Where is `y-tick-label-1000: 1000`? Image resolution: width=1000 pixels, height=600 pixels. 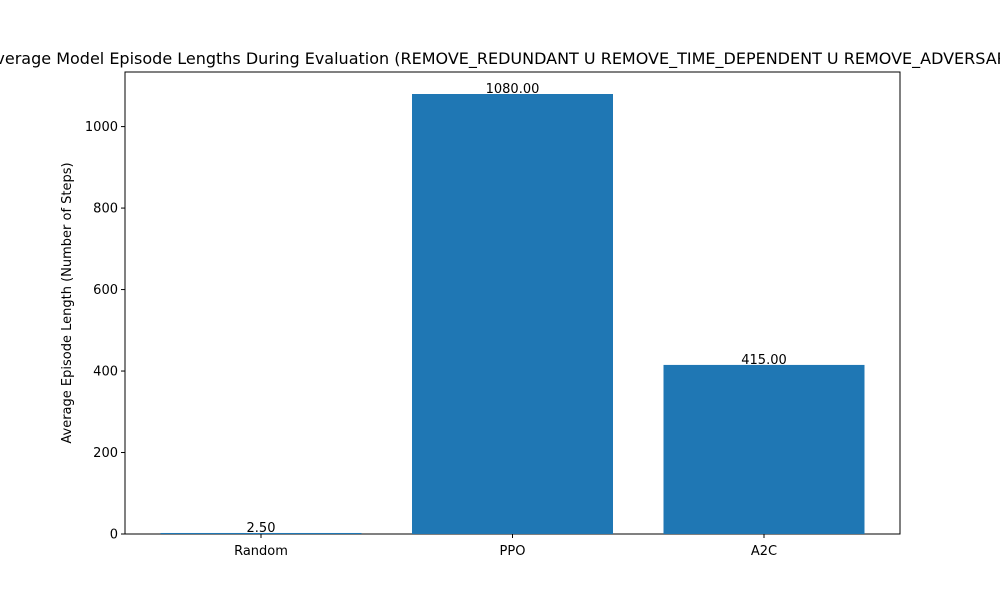
y-tick-label-1000: 1000 is located at coordinates (101, 127).